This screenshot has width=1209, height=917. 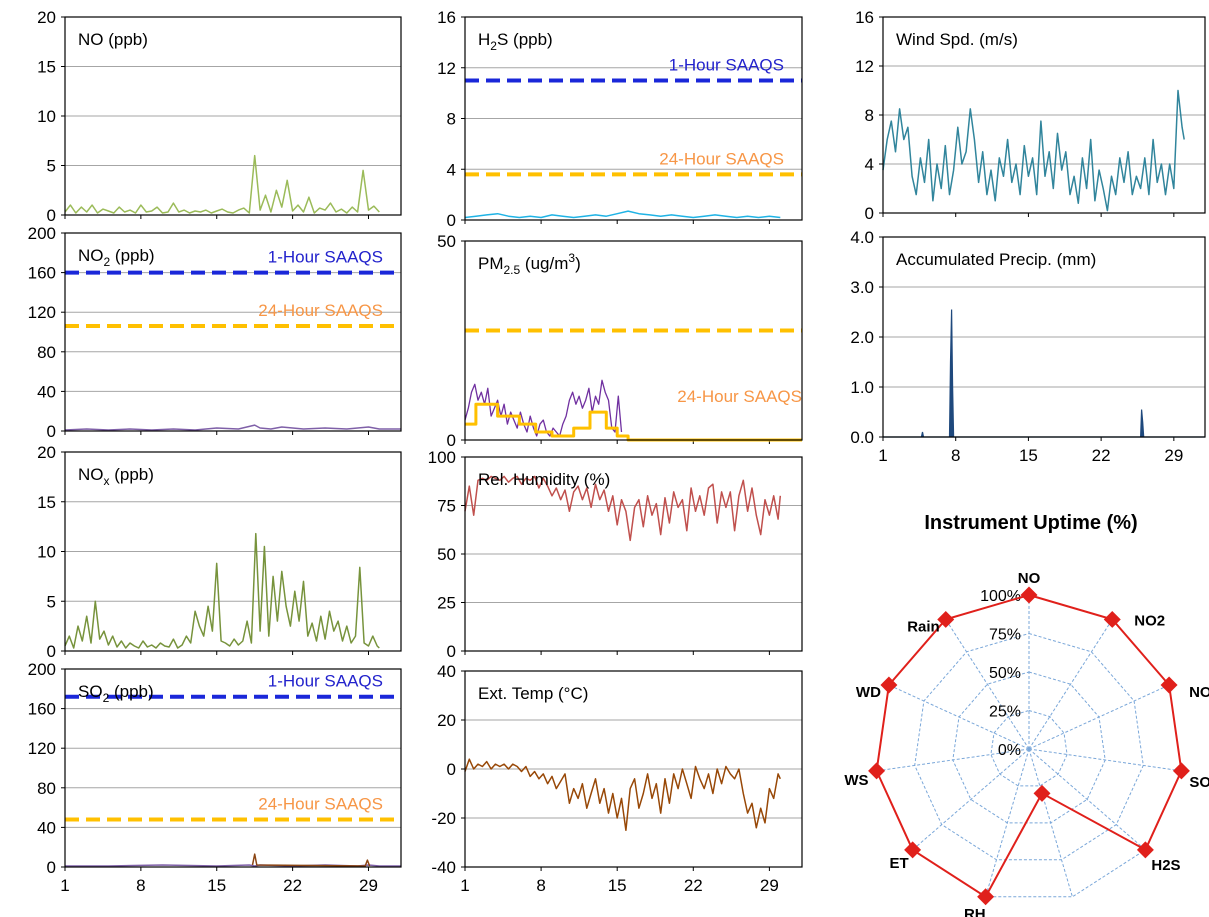 What do you see at coordinates (1005, 673) in the screenshot?
I see `radar-tick-label: 50%` at bounding box center [1005, 673].